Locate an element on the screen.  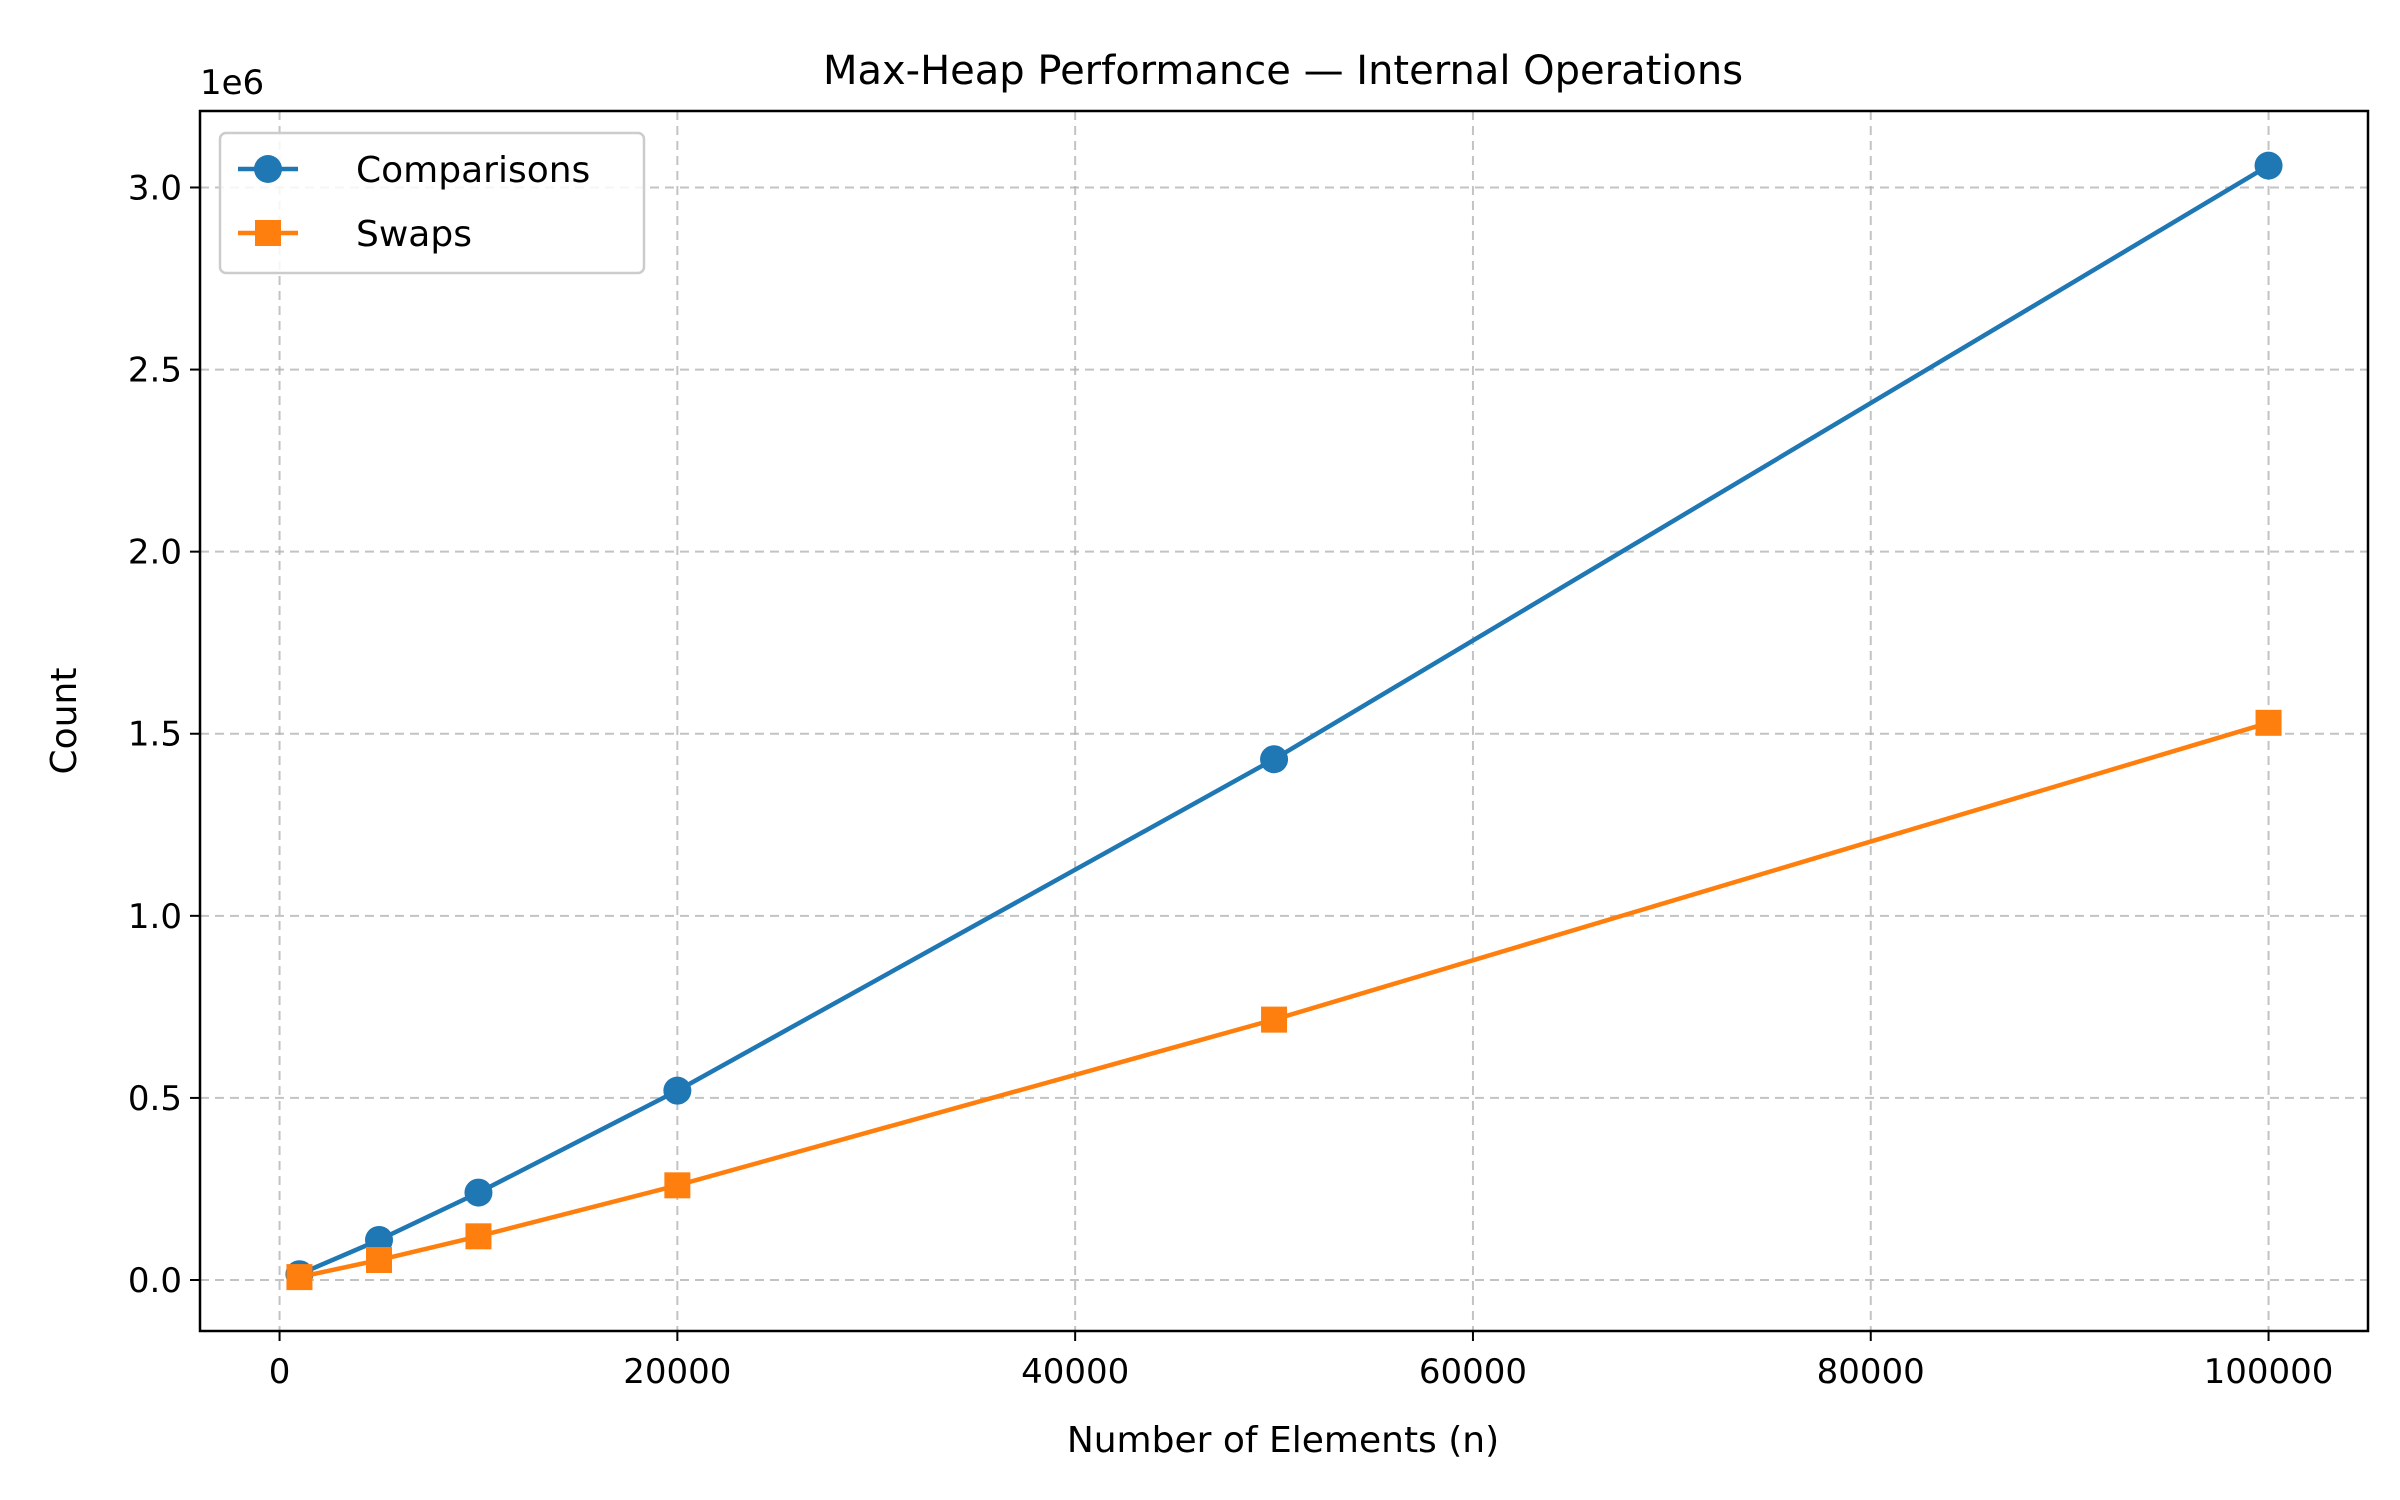
x-tick-label: 40000 is located at coordinates (1075, 1372).